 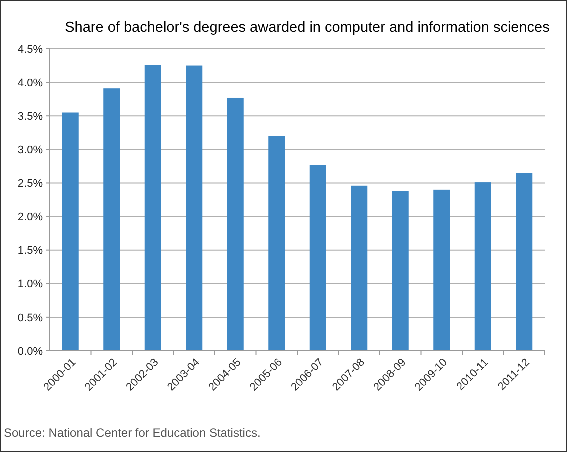 I want to click on y-tick-label: 2.5%, so click(x=31, y=184).